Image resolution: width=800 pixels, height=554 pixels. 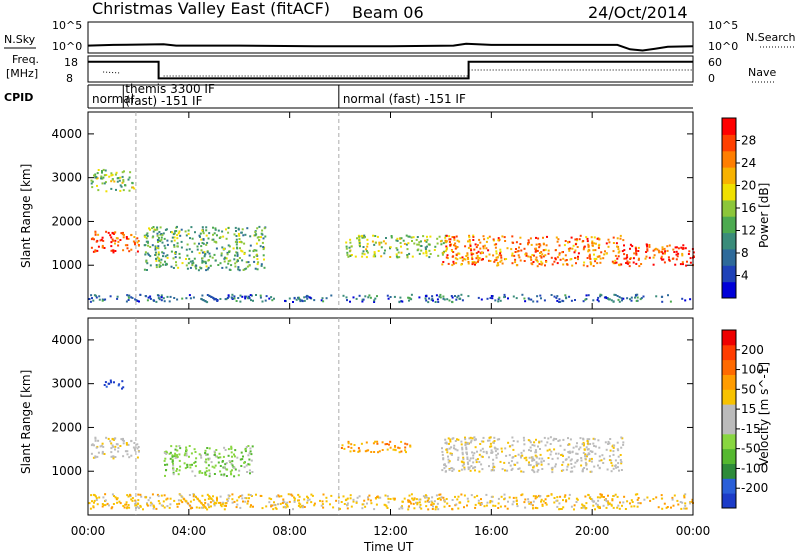 I want to click on nsearch-label: N.Search, so click(x=771, y=37).